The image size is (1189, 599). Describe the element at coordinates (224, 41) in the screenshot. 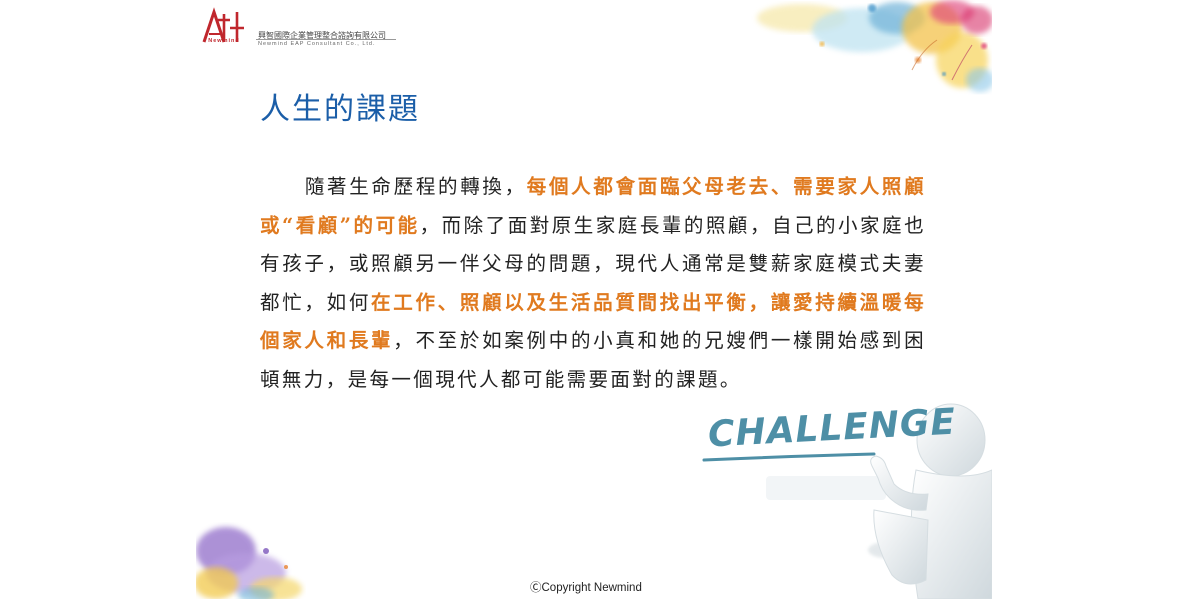

I see `logo-wordmark: Newmind` at that location.